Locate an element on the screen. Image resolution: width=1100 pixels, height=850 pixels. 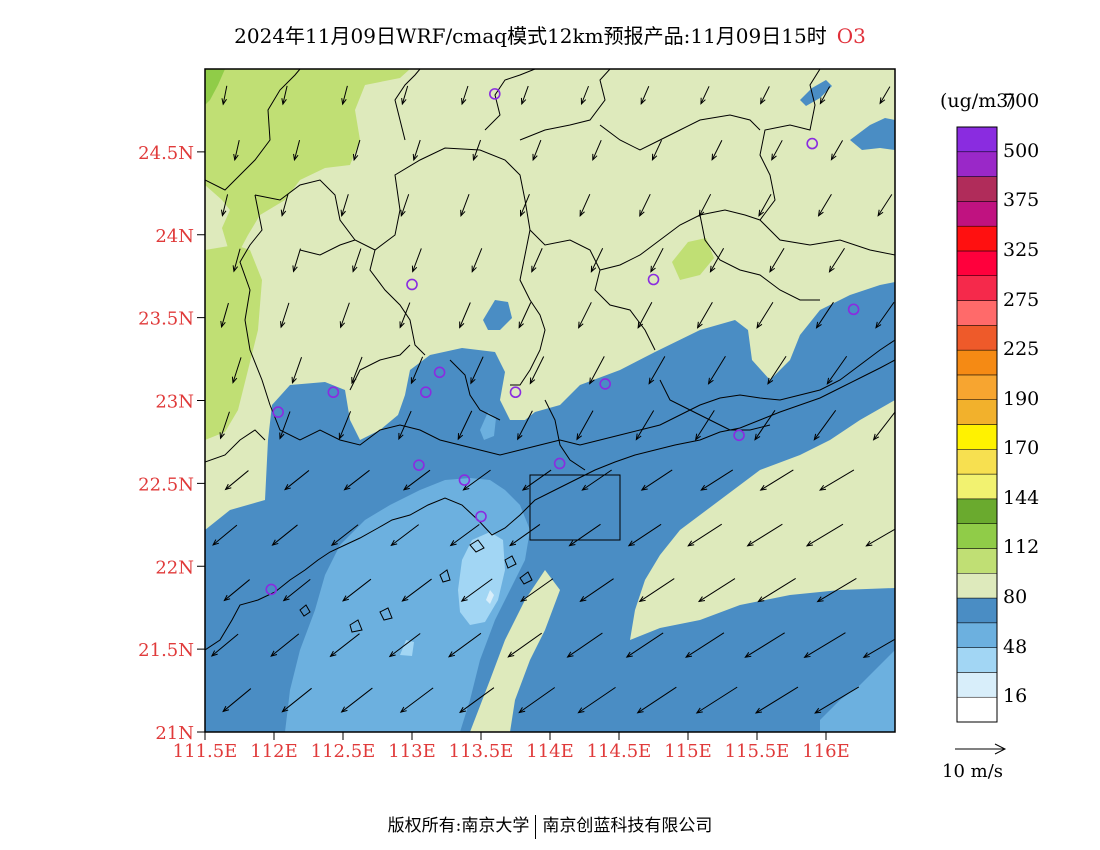
x-tick-label: 116E is located at coordinates (826, 751).